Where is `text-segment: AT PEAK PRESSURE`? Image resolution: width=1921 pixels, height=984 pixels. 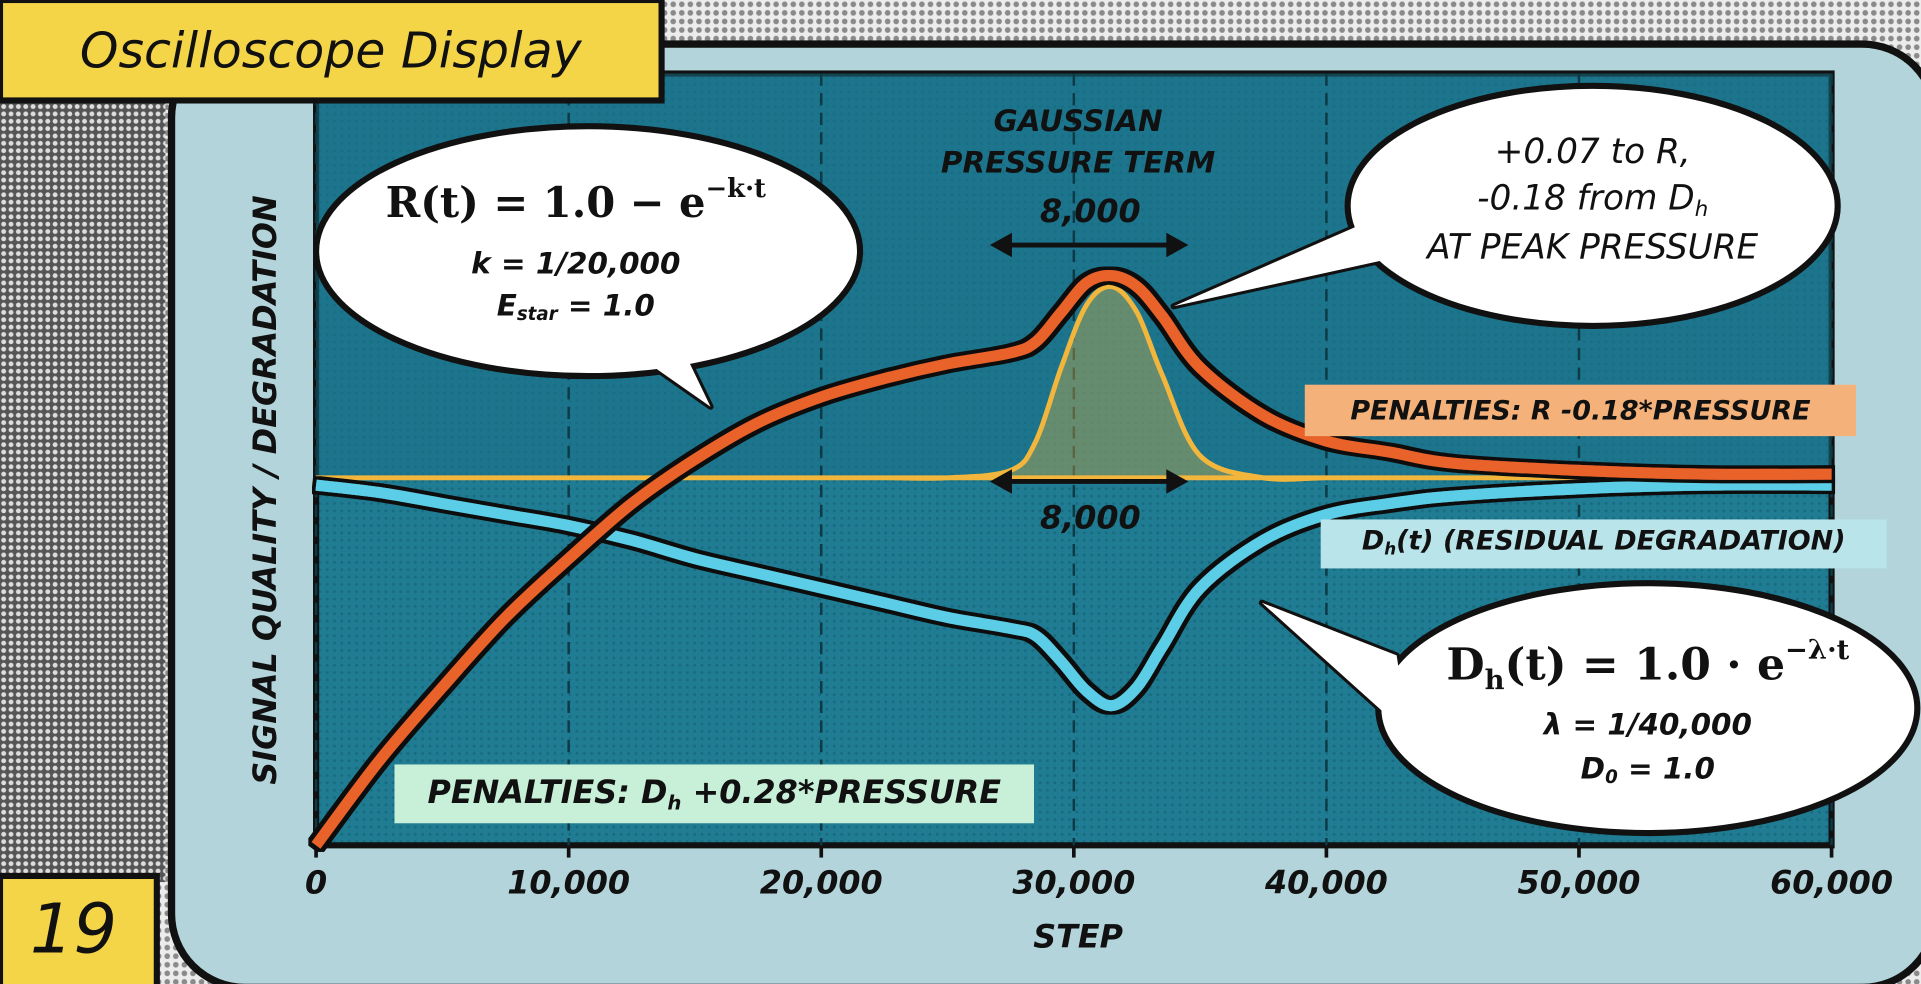 text-segment: AT PEAK PRESSURE is located at coordinates (1591, 247).